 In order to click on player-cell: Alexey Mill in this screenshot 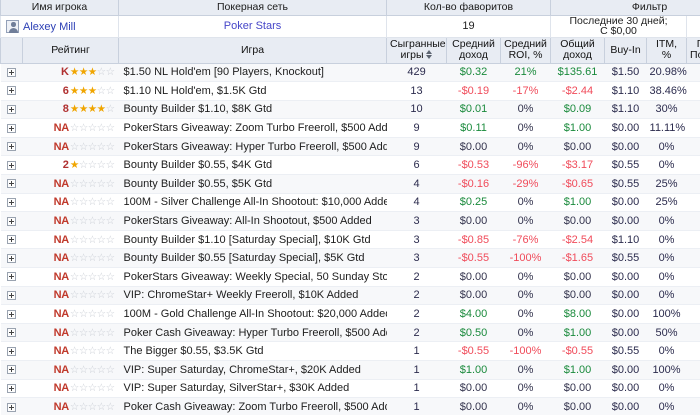, I will do `click(60, 26)`.